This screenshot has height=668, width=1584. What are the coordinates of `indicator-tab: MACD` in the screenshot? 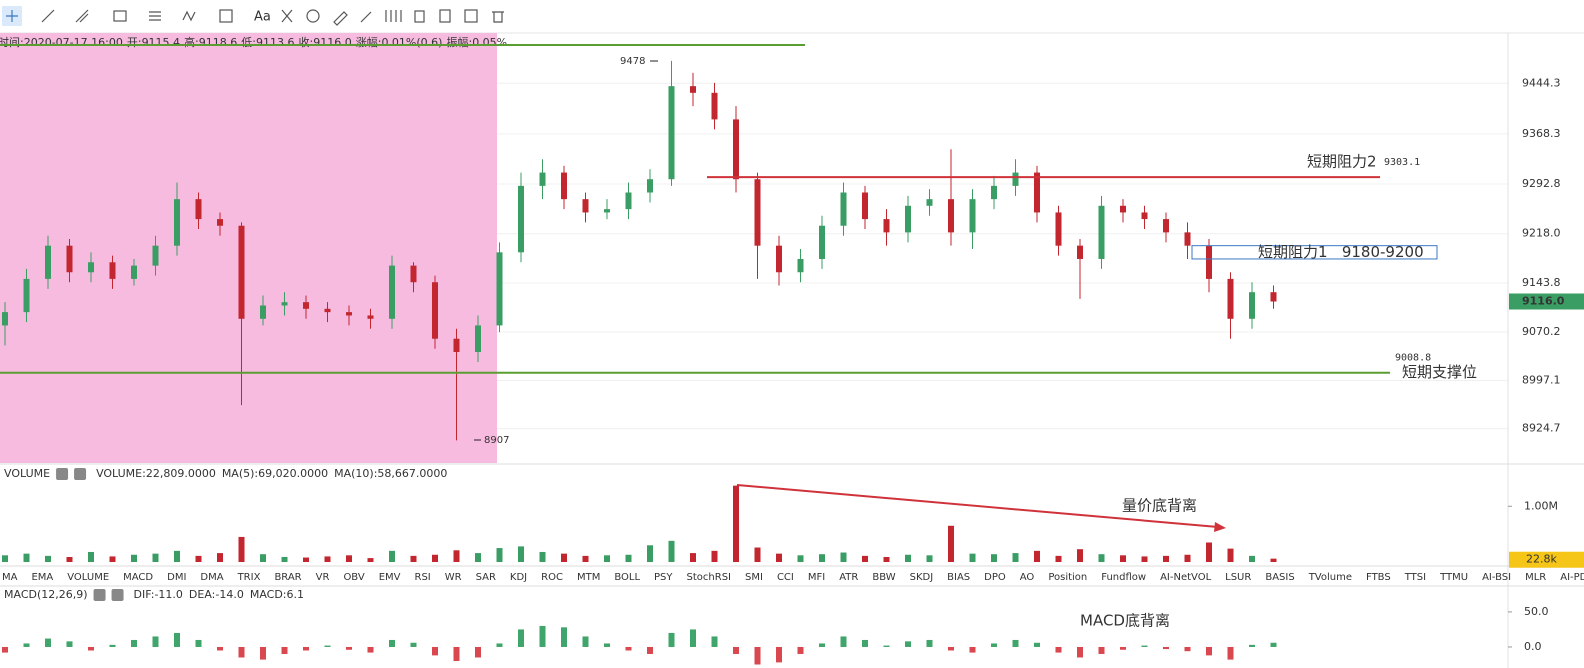 It's located at (138, 577).